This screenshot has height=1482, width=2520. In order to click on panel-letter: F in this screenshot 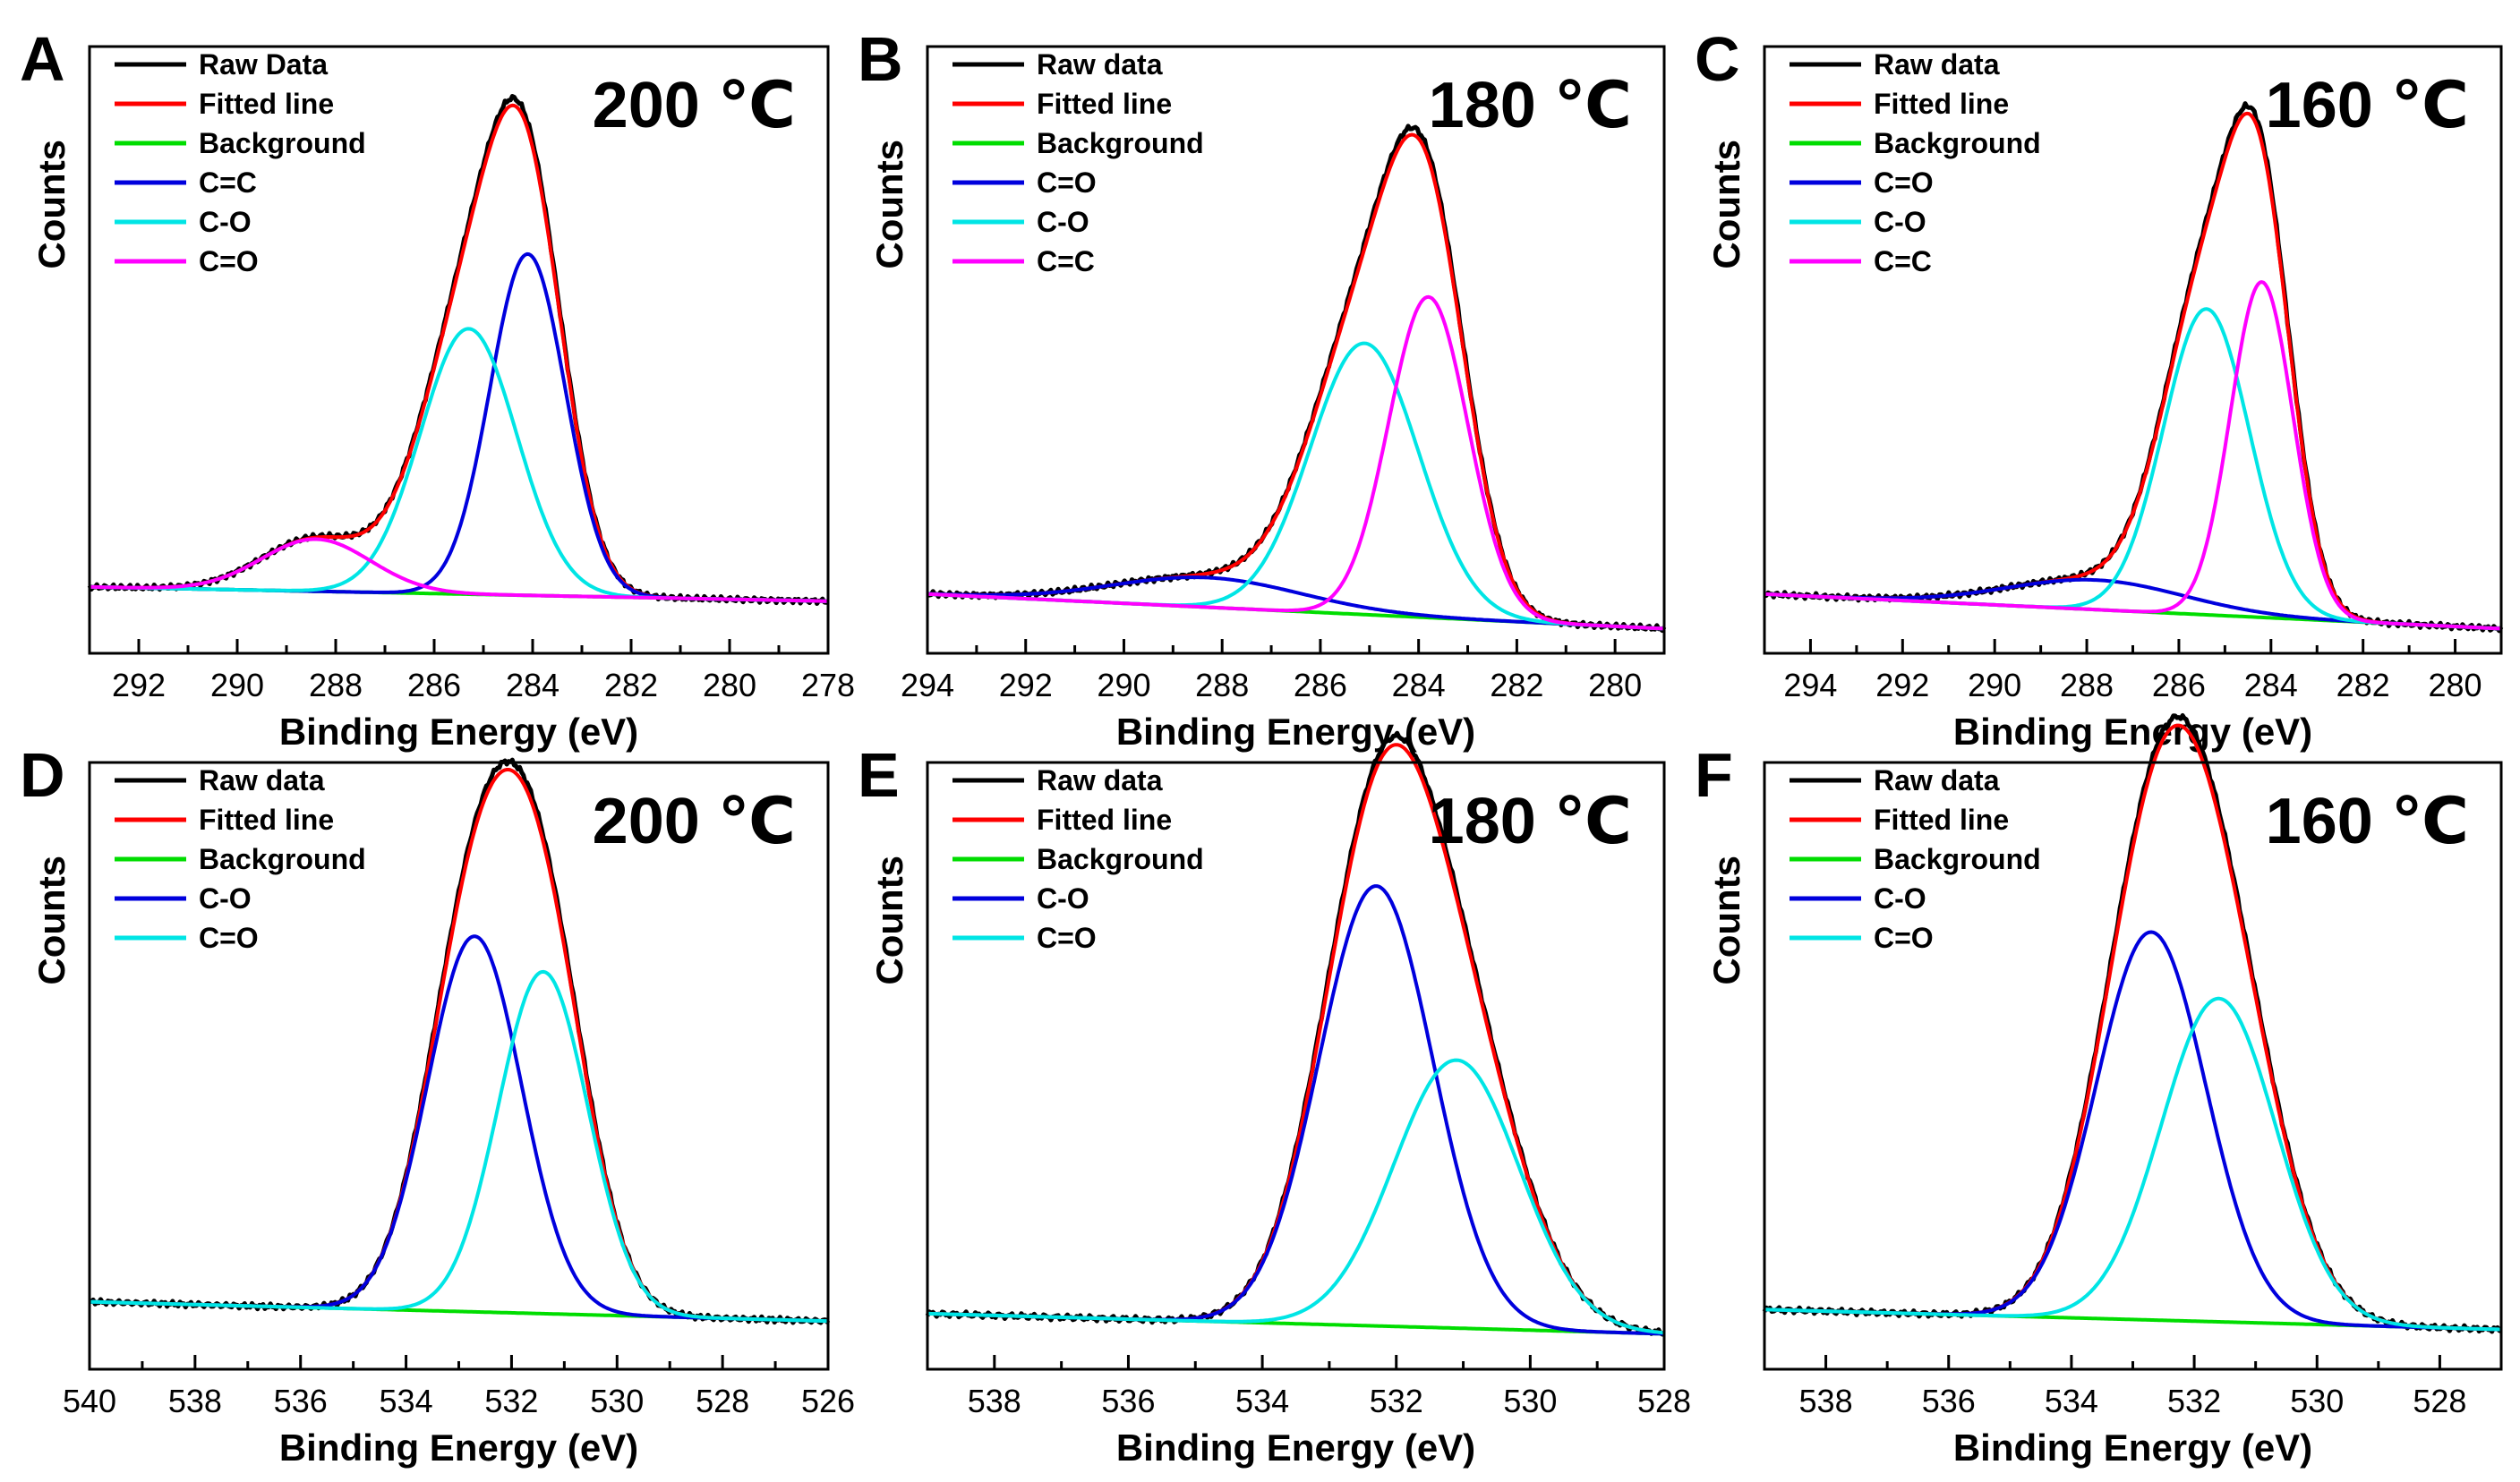, I will do `click(1714, 775)`.